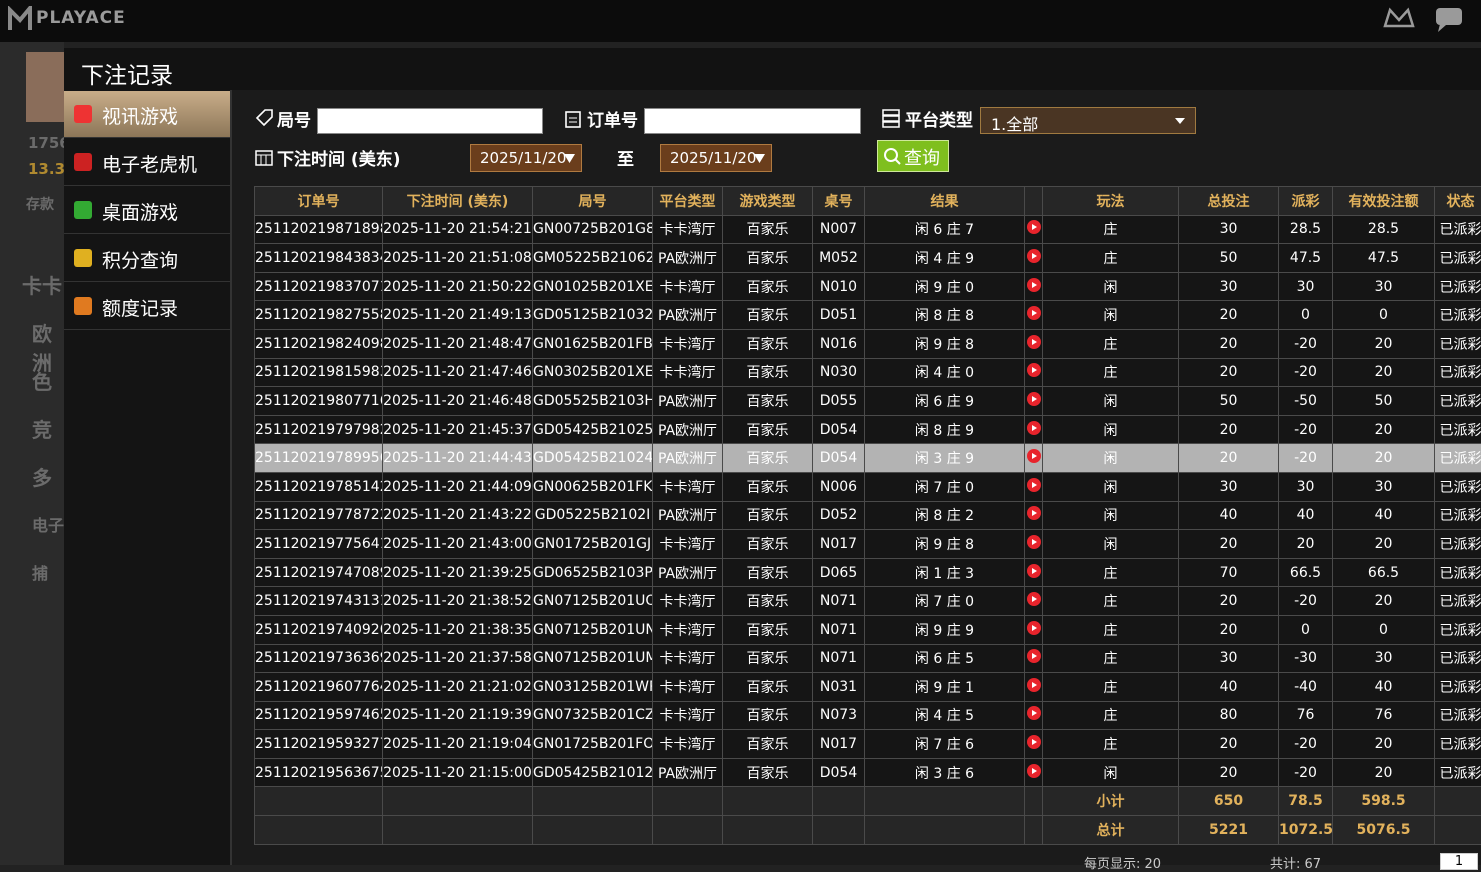  I want to click on search-button: 查询, so click(913, 156).